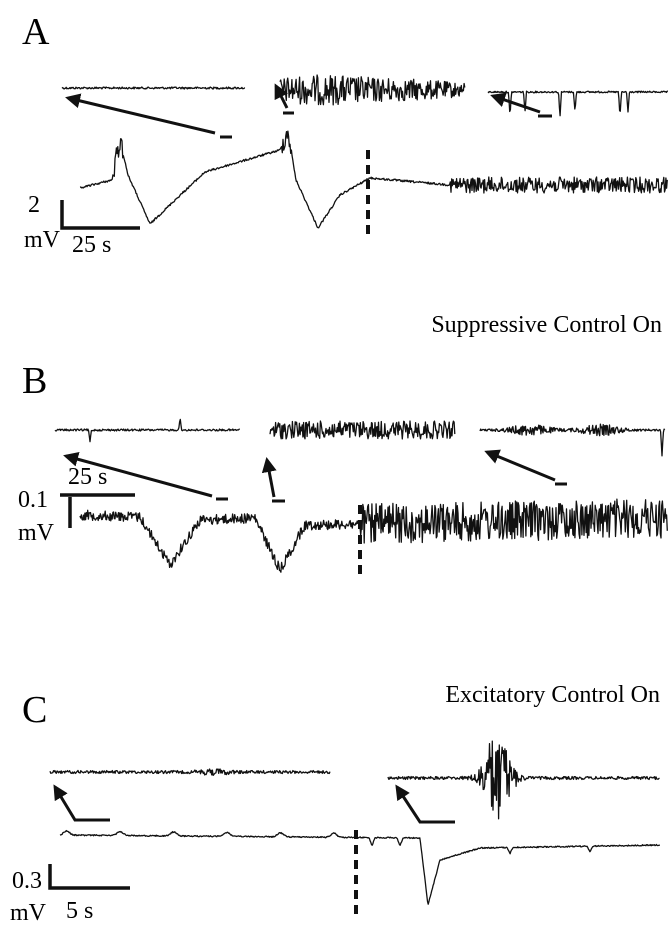  What do you see at coordinates (552, 695) in the screenshot?
I see `annotation: Excitatory Control On` at bounding box center [552, 695].